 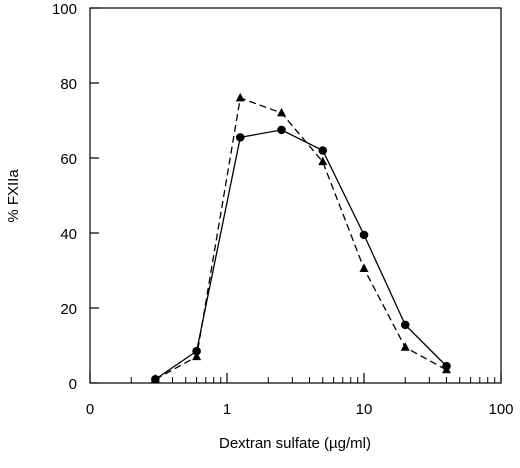 I want to click on y-tick-label: 40, so click(x=68, y=234).